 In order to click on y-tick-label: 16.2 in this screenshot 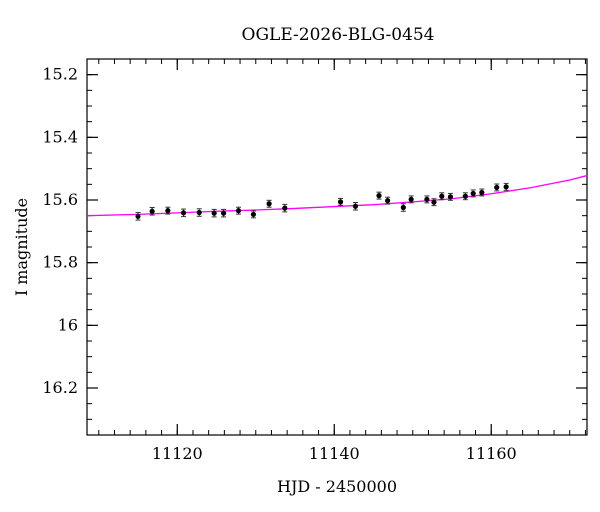, I will do `click(60, 387)`.